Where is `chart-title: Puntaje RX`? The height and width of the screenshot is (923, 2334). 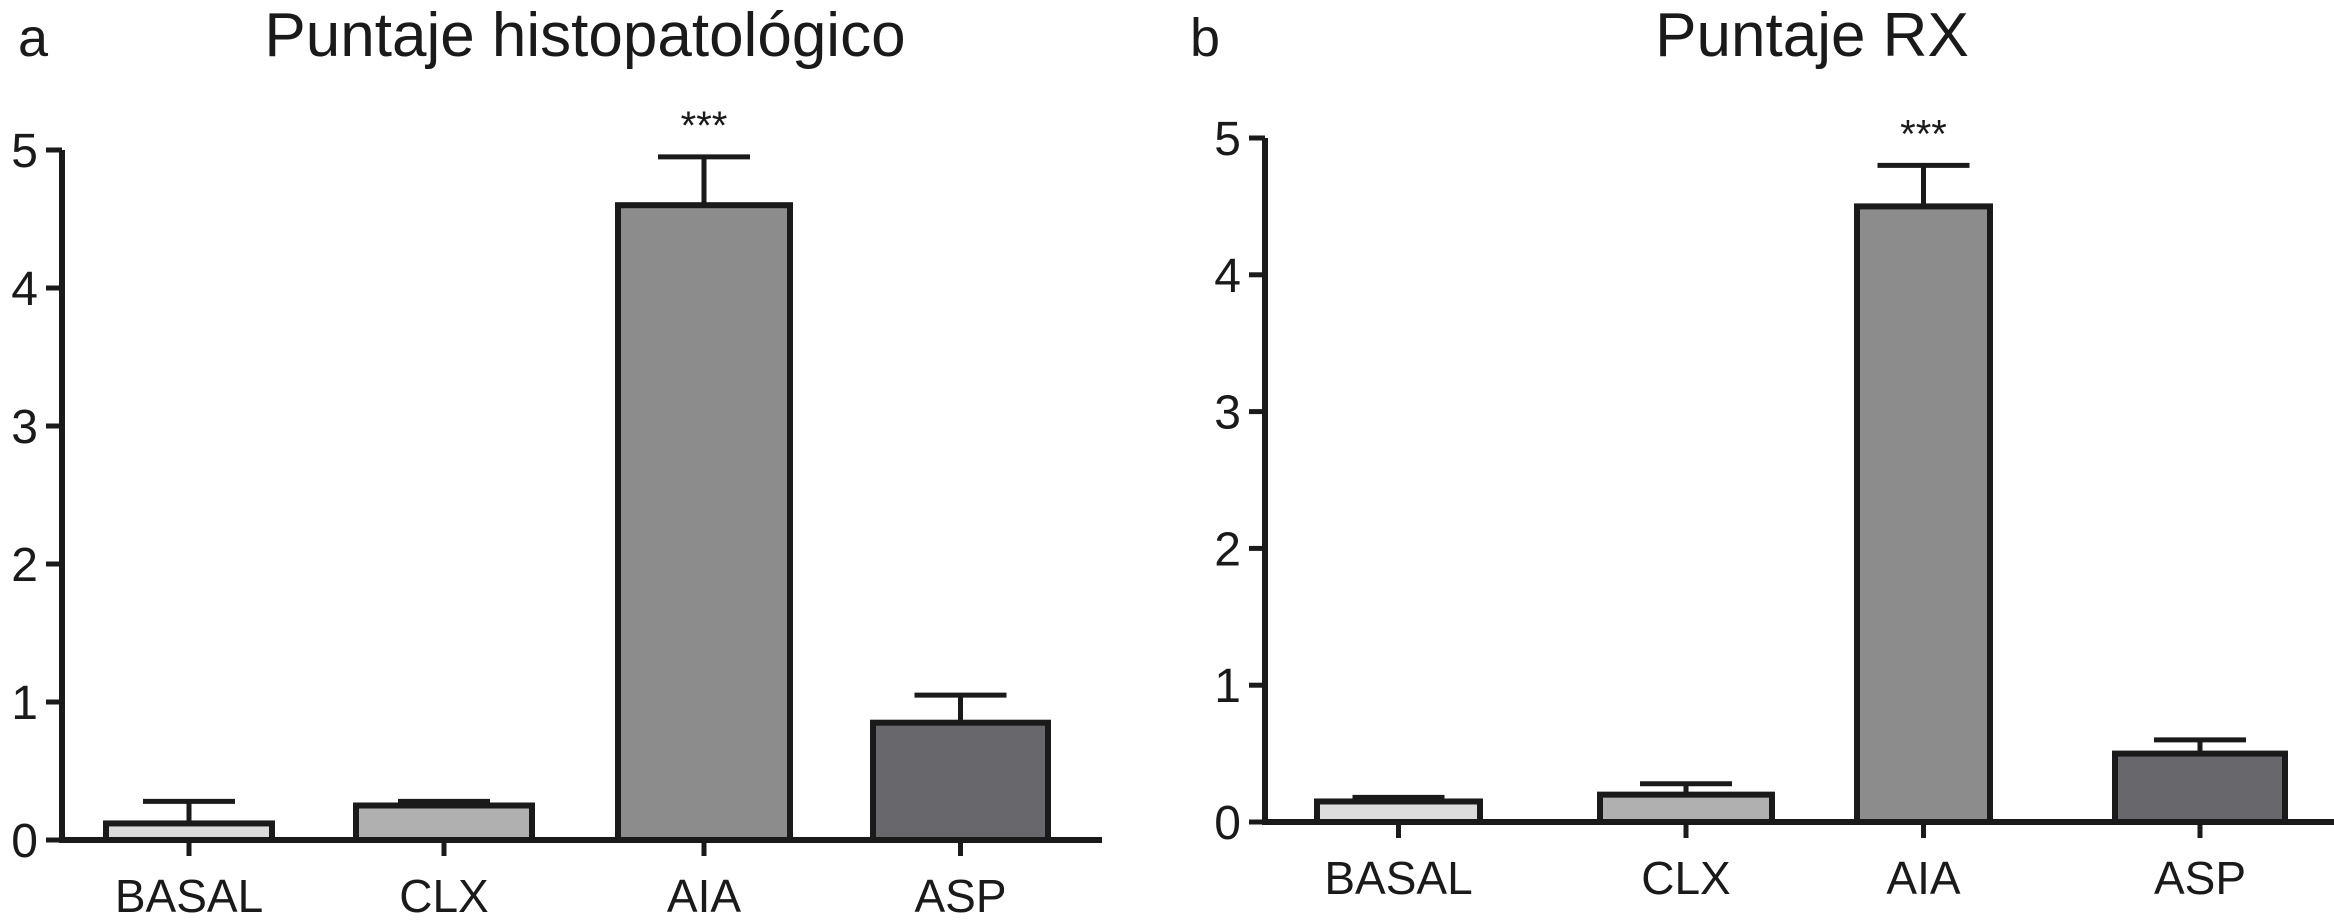
chart-title: Puntaje RX is located at coordinates (1812, 35).